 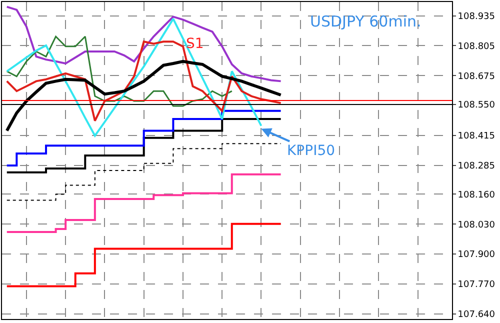 What do you see at coordinates (477, 167) in the screenshot?
I see `y-tick-label: 108.285` at bounding box center [477, 167].